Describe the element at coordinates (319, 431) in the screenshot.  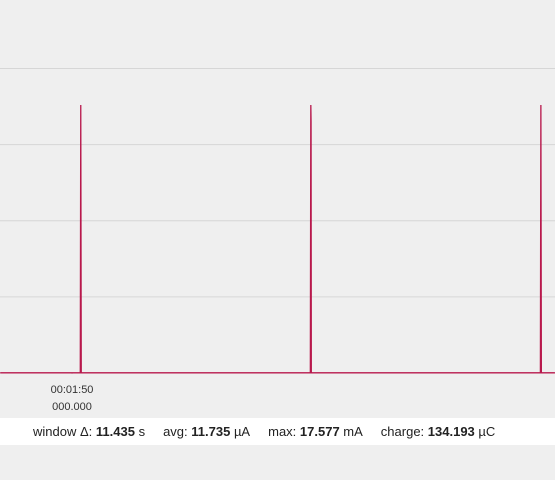
I see `status-value: 17.577` at that location.